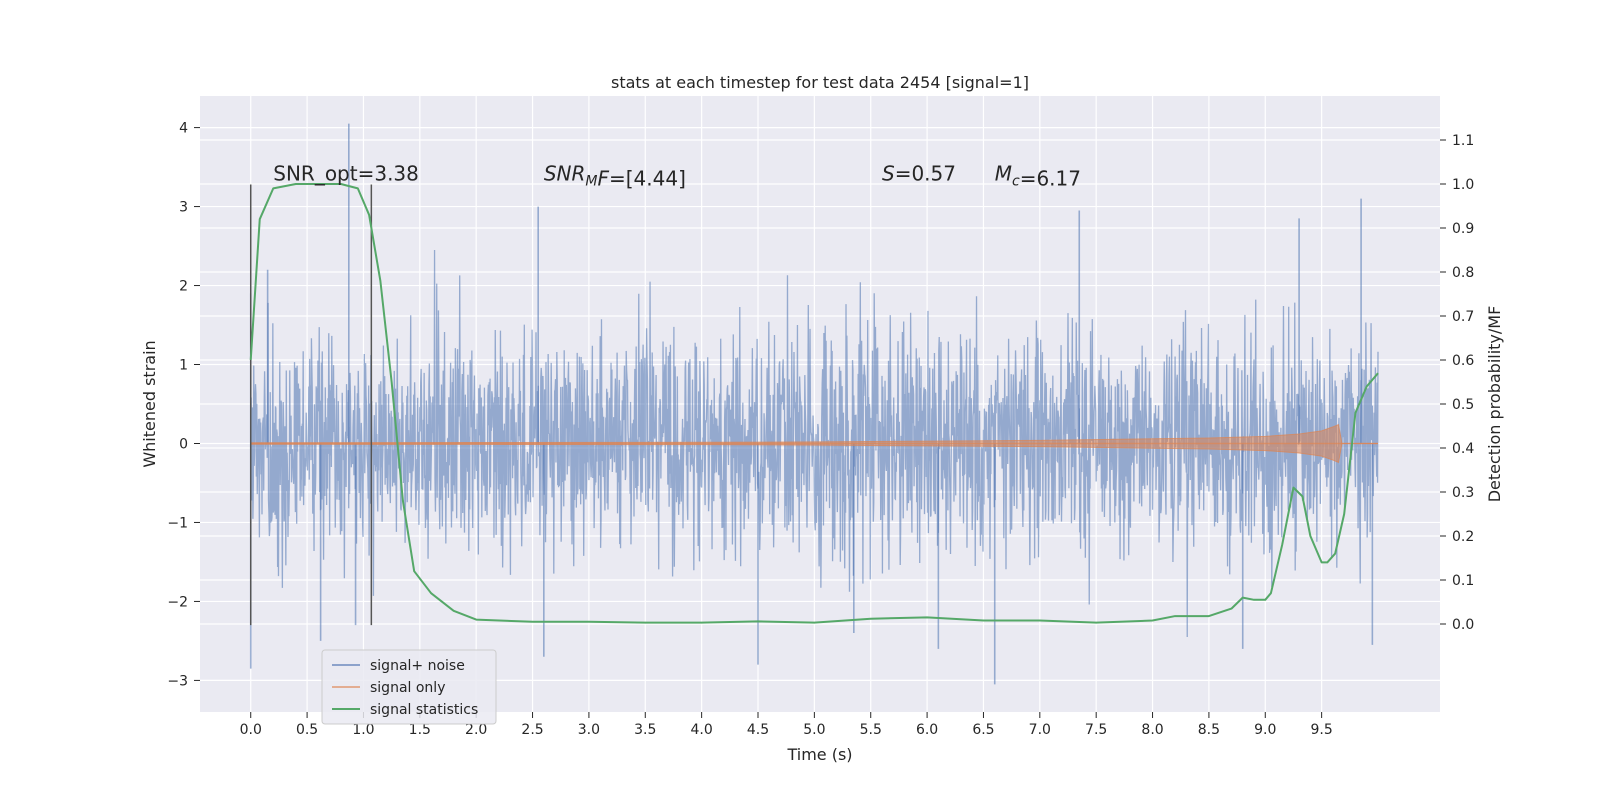 This screenshot has height=800, width=1600. Describe the element at coordinates (645, 730) in the screenshot. I see `x-tick-label-7: 3.5` at that location.